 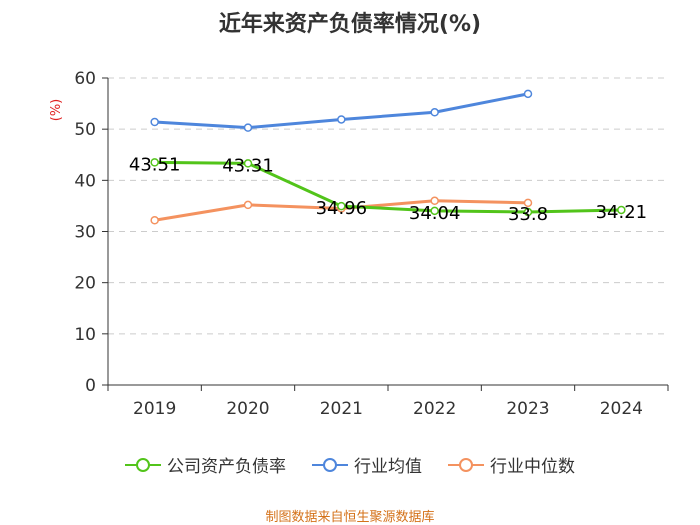 I want to click on y-tick-label: 40, so click(x=85, y=181).